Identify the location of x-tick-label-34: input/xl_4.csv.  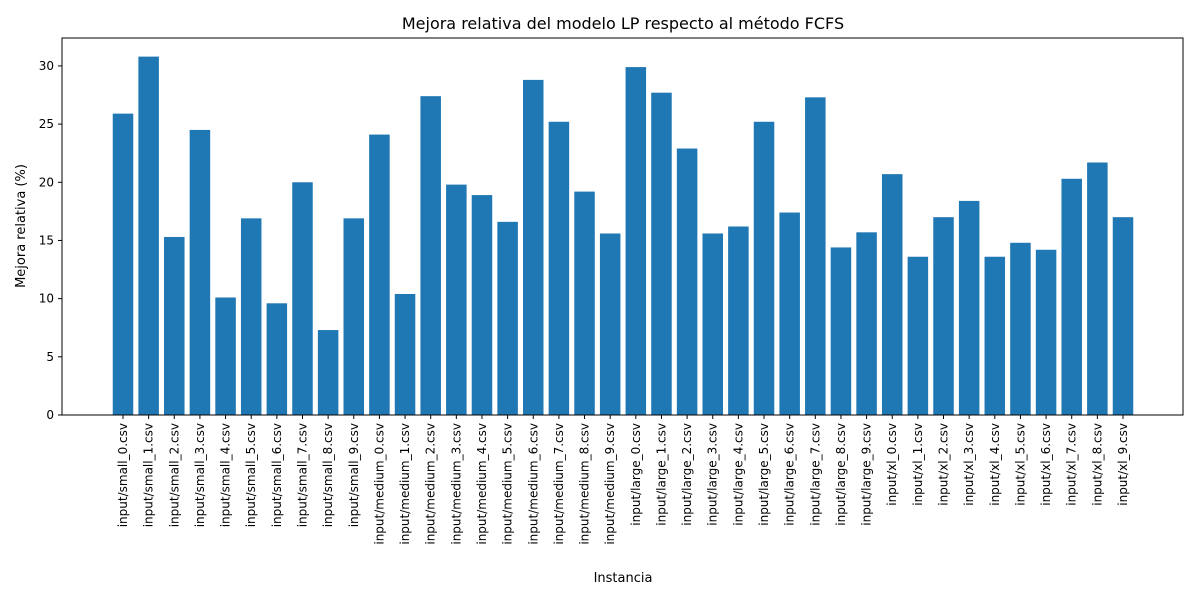
(995, 464).